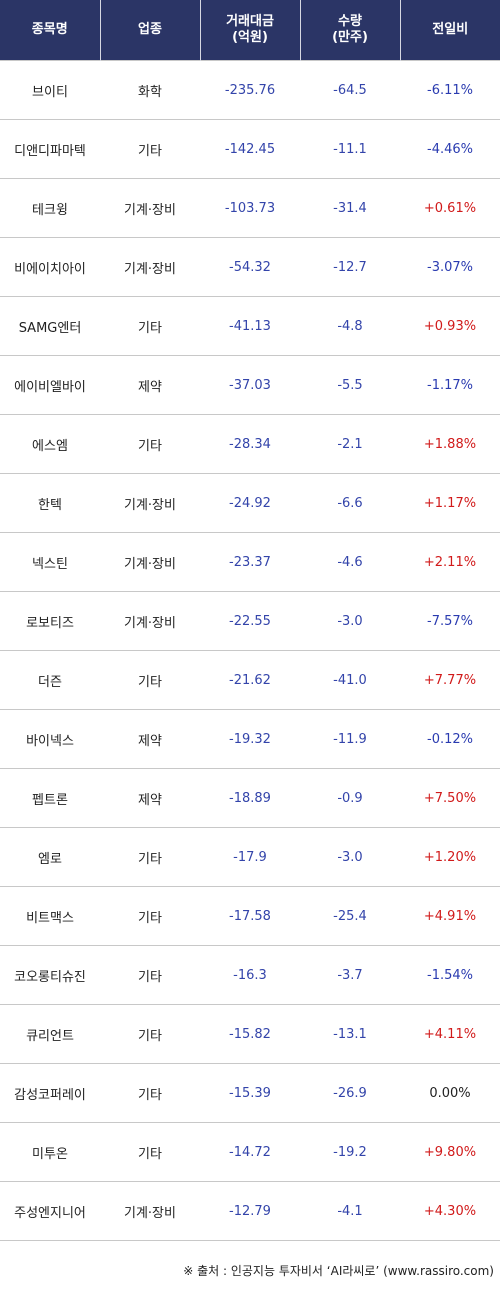  What do you see at coordinates (149, 30) in the screenshot?
I see `header-sector: 업종` at bounding box center [149, 30].